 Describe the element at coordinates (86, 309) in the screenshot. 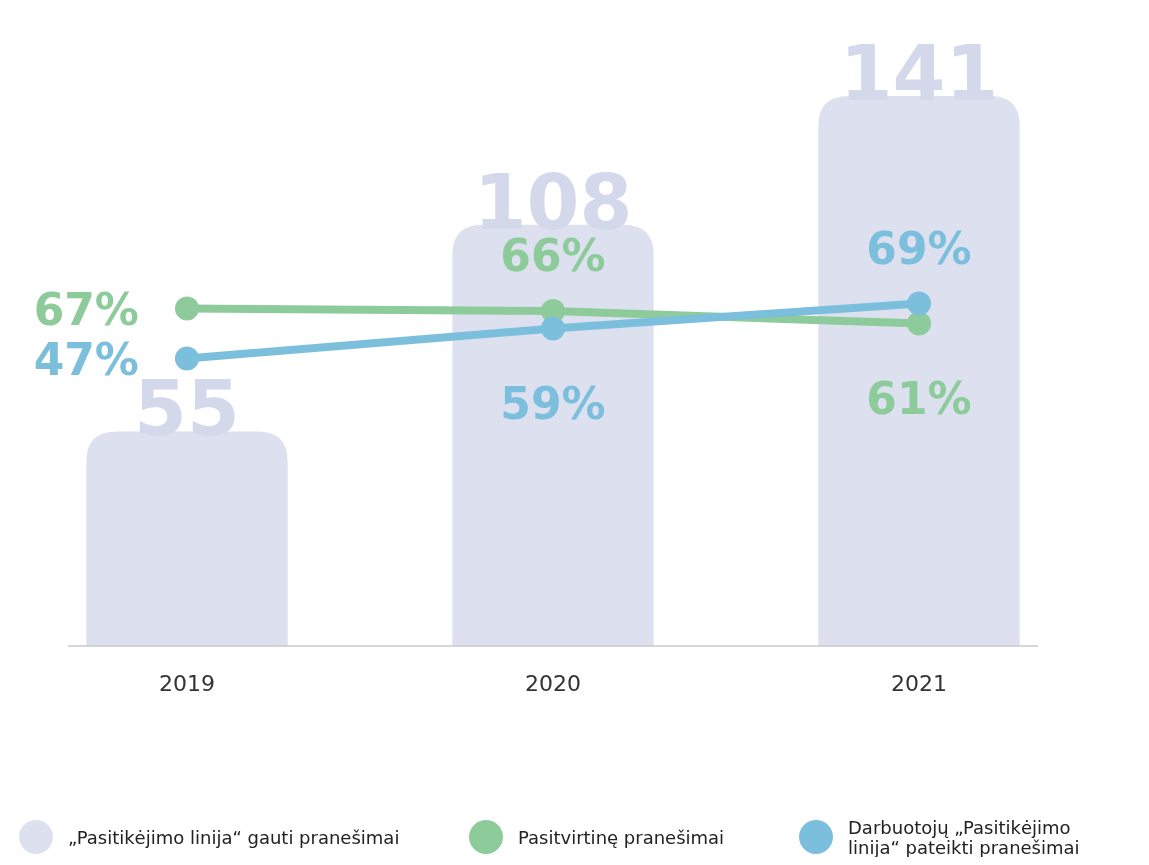

I see `data-label: 67%` at that location.